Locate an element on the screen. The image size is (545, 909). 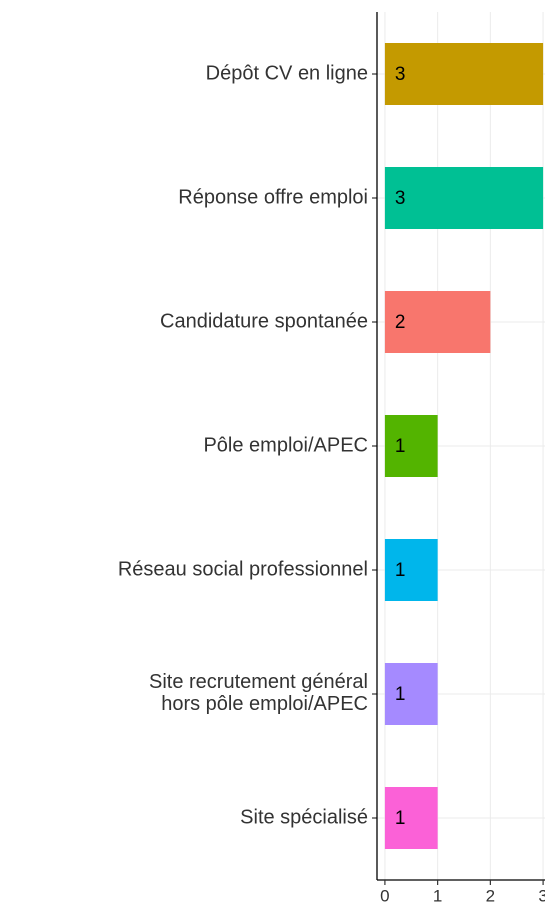
category-label: Pôle emploi/APEC is located at coordinates (285, 445).